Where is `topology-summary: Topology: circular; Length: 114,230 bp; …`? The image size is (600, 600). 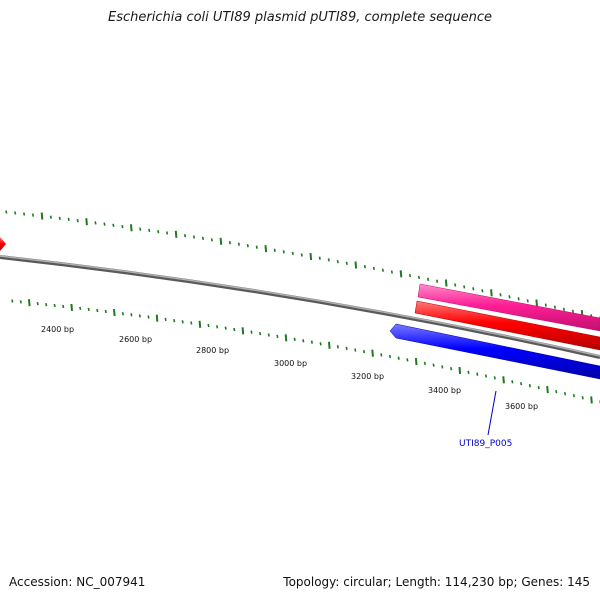
topology-summary: Topology: circular; Length: 114,230 bp; … is located at coordinates (436, 582).